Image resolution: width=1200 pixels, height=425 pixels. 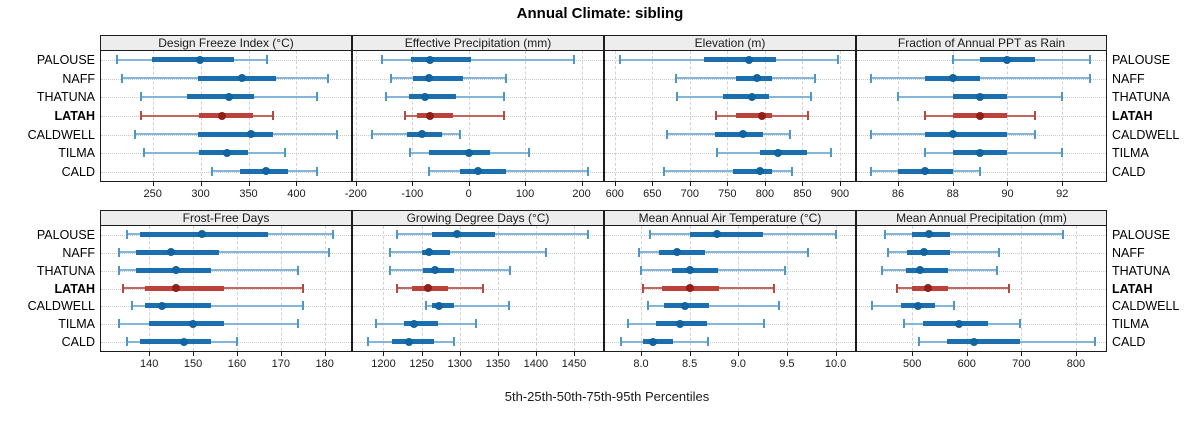 I want to click on site-label-left-palouse: PALOUSE, so click(x=65, y=60).